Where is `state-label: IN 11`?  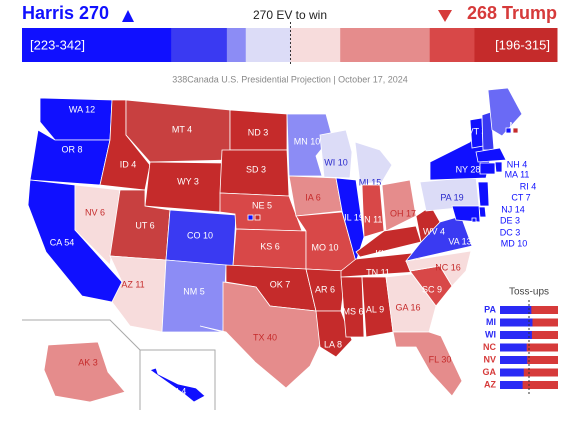
state-label: IN 11 is located at coordinates (372, 219).